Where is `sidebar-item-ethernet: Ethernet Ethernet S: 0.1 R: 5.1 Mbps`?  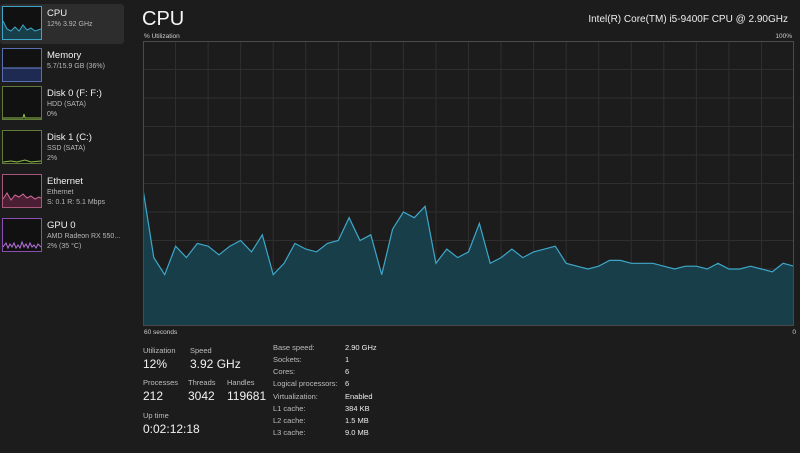 sidebar-item-ethernet: Ethernet Ethernet S: 0.1 R: 5.1 Mbps is located at coordinates (62, 192).